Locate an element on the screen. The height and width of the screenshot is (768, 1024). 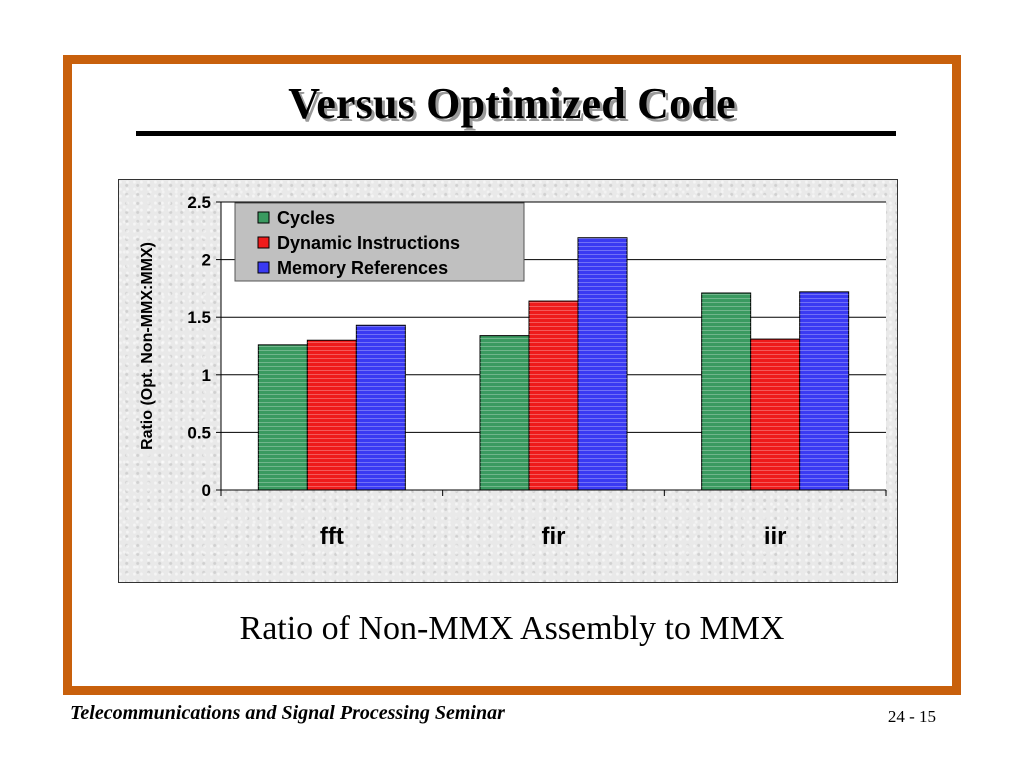
legend-label-0: Cycles is located at coordinates (306, 218).